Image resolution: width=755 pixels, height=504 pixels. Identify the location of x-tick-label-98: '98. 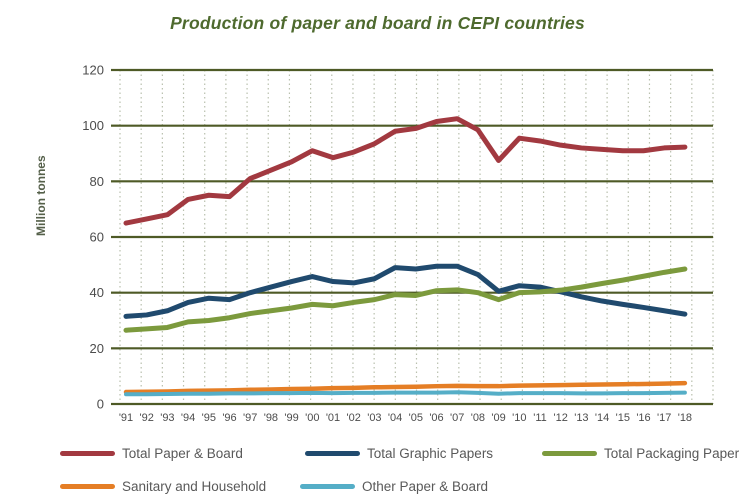
(271, 418).